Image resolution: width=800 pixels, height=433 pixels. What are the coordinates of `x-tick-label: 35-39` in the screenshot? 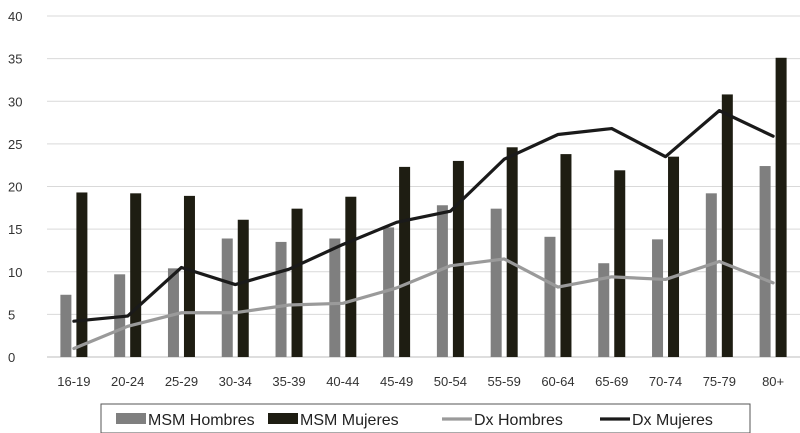 It's located at (288, 381).